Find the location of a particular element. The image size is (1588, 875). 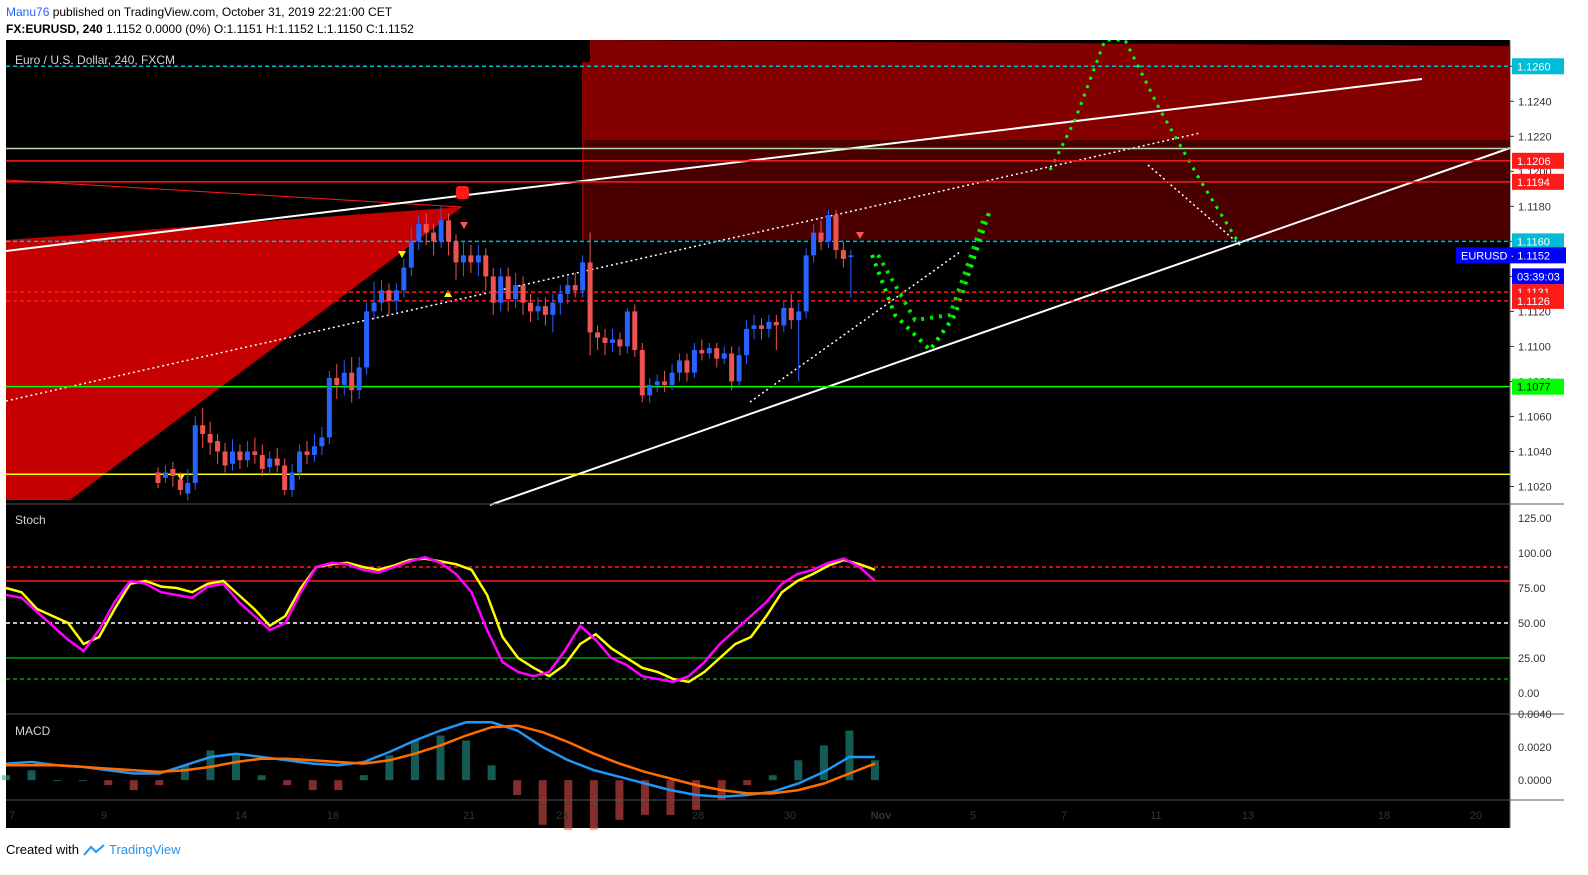

symbol-label: FX:EURUSD, 240 is located at coordinates (54, 29).